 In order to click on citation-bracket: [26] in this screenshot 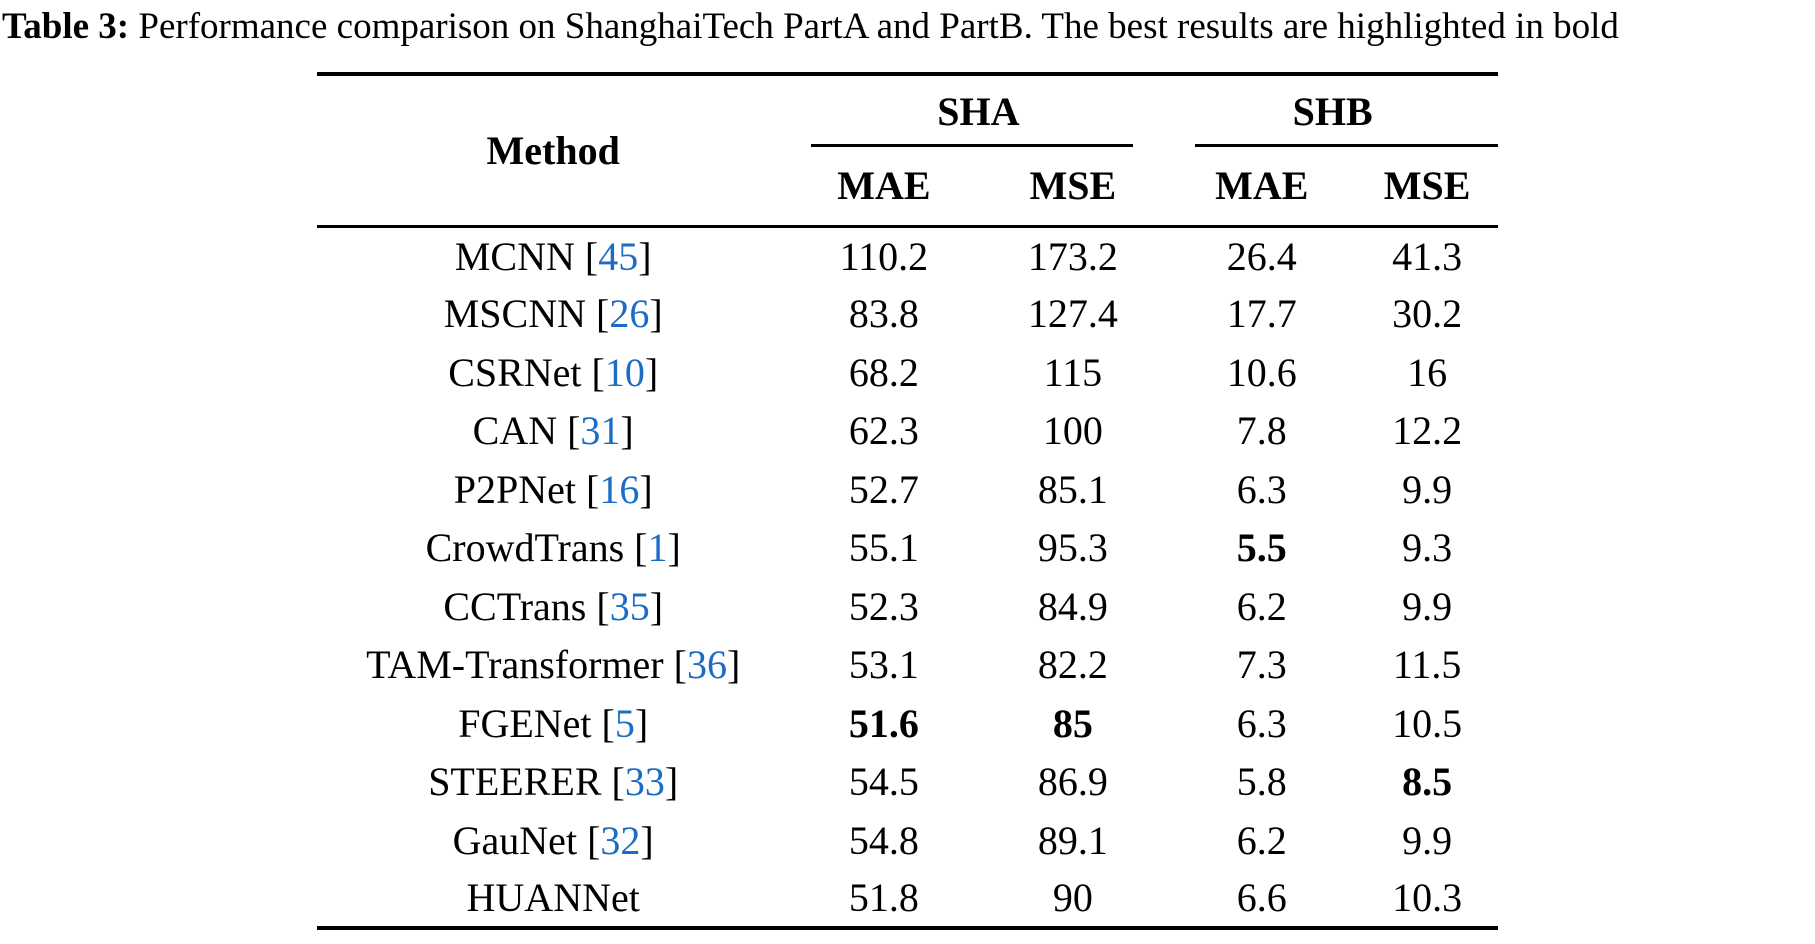, I will do `click(629, 314)`.